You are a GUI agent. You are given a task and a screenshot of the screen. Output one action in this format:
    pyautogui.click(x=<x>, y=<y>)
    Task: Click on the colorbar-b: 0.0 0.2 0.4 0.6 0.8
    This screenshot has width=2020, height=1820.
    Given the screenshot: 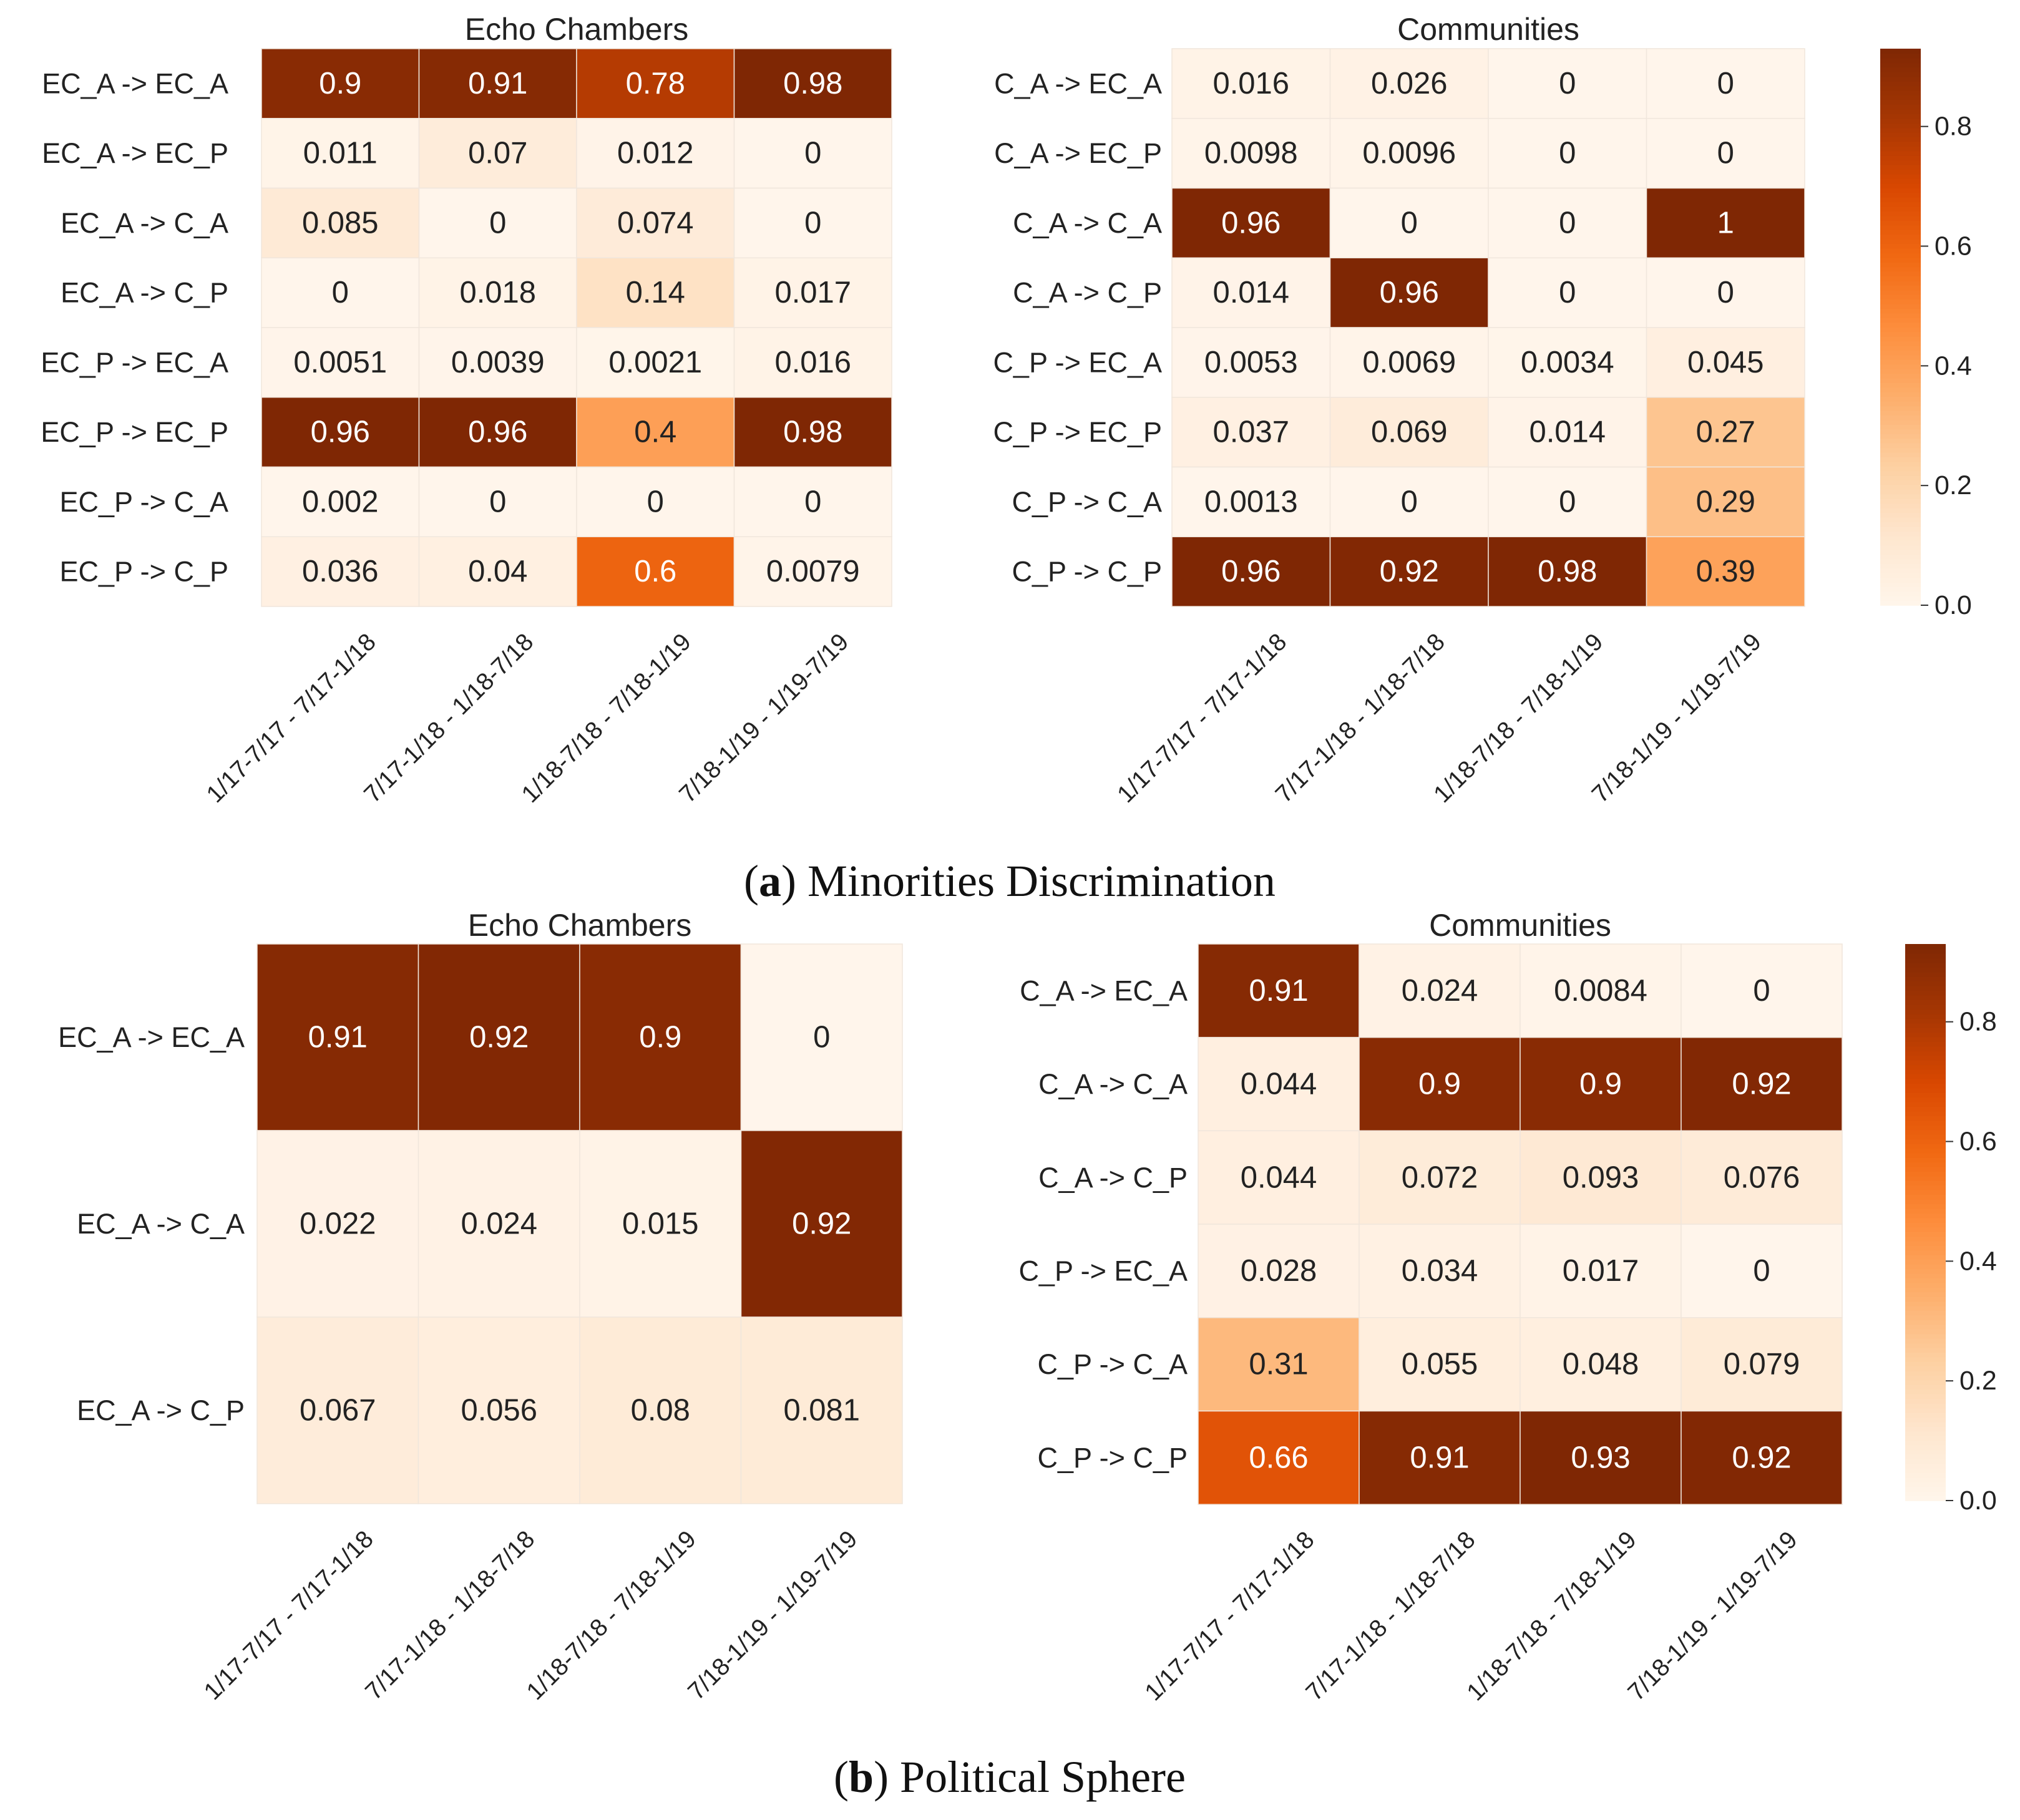 What is the action you would take?
    pyautogui.click(x=1951, y=1230)
    